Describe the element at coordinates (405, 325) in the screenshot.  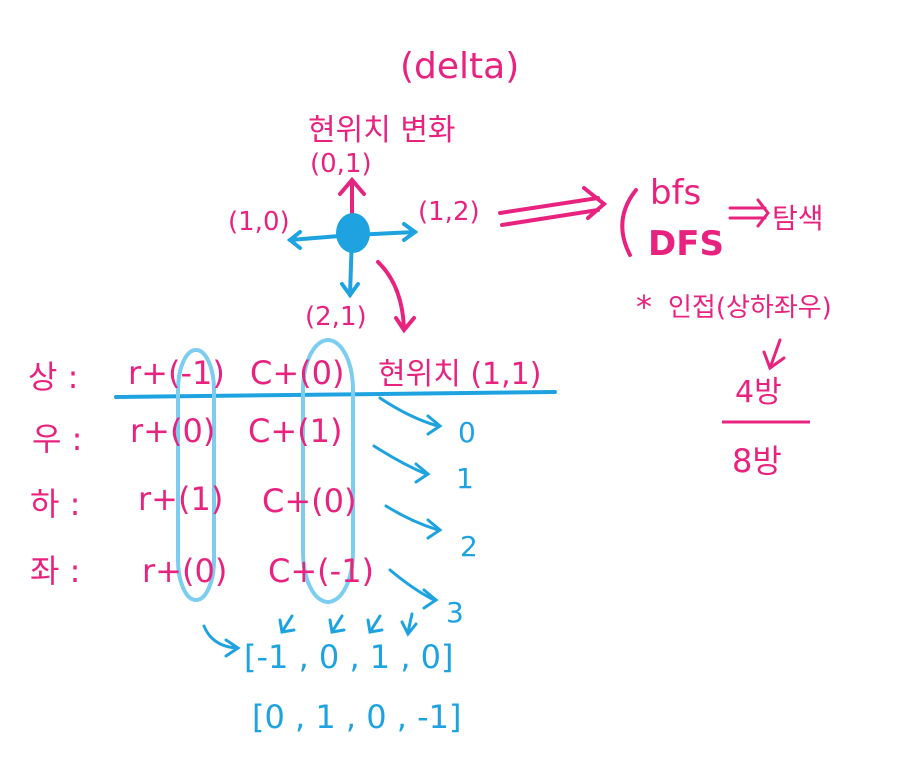
I see `arrow-down-right-head` at that location.